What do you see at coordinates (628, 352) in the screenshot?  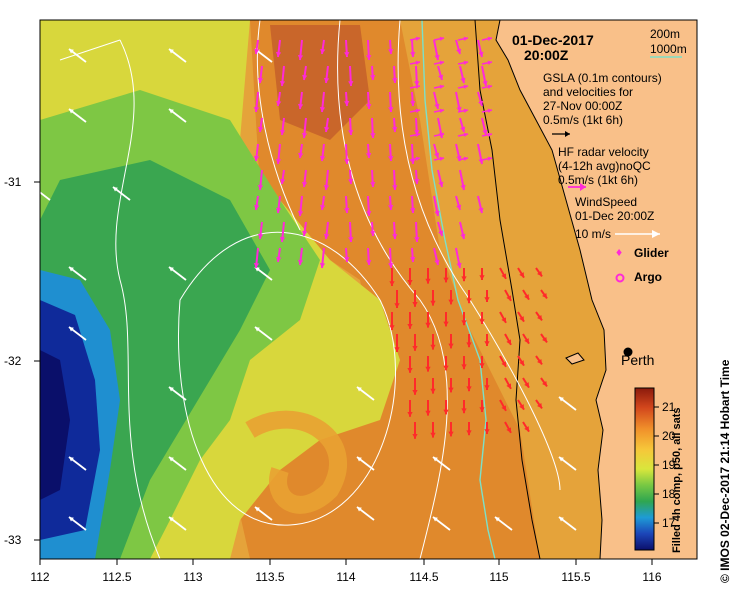 I see `perth-marker` at bounding box center [628, 352].